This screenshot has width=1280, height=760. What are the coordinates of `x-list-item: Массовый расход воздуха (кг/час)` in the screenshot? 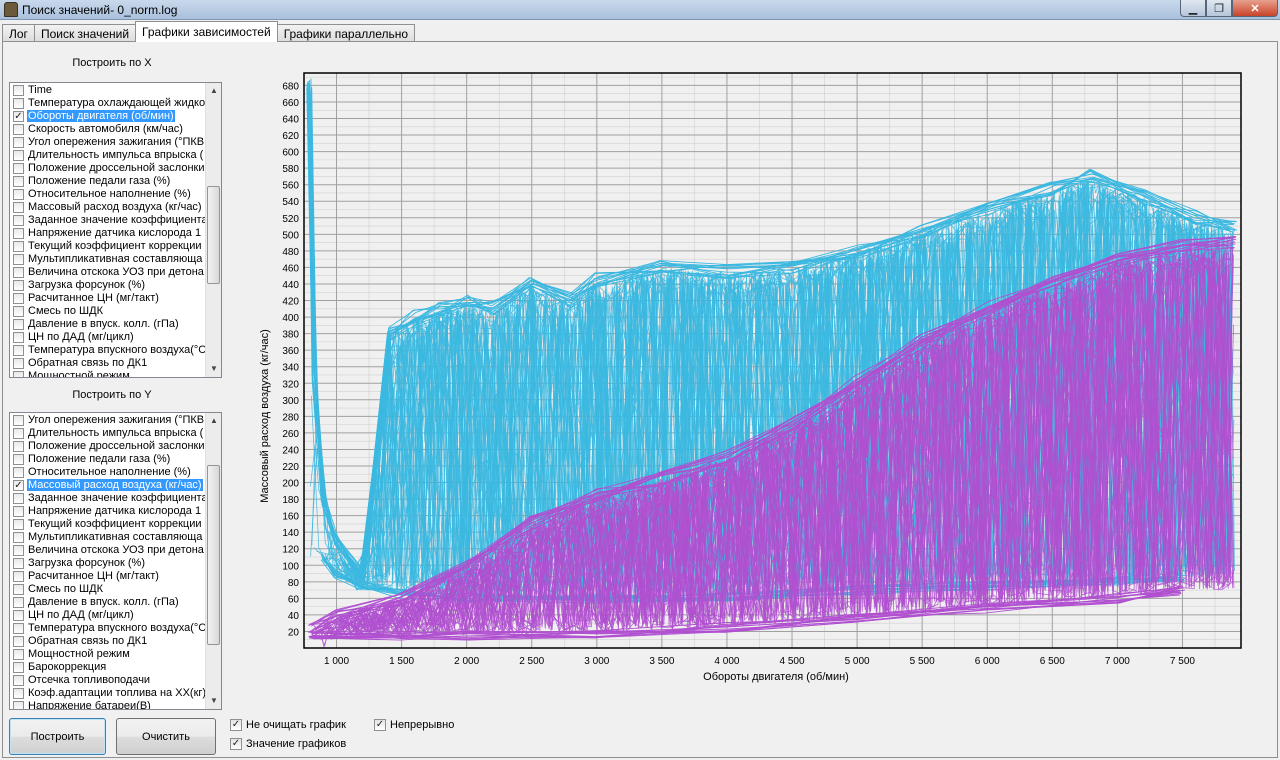 It's located at (107, 207).